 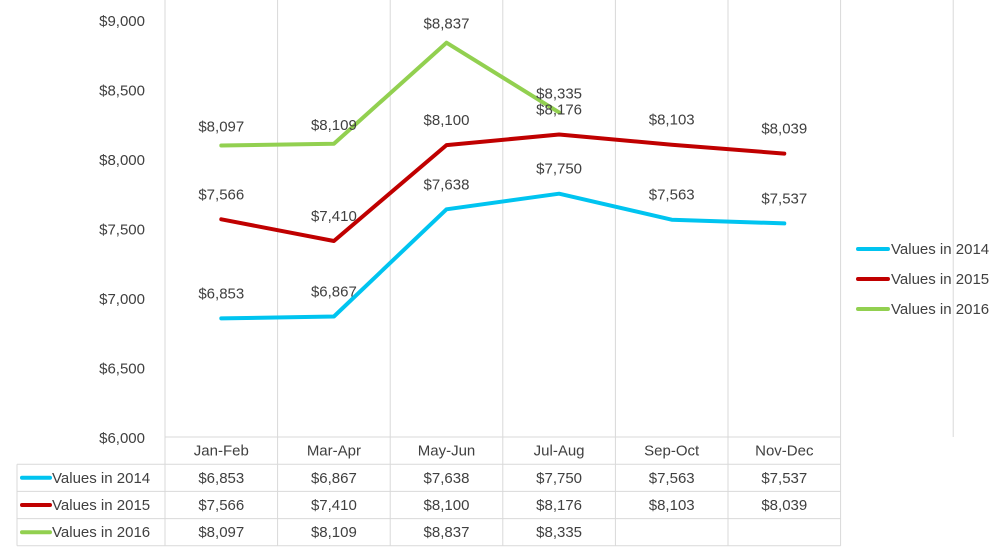 What do you see at coordinates (672, 195) in the screenshot?
I see `data-label: $7,563` at bounding box center [672, 195].